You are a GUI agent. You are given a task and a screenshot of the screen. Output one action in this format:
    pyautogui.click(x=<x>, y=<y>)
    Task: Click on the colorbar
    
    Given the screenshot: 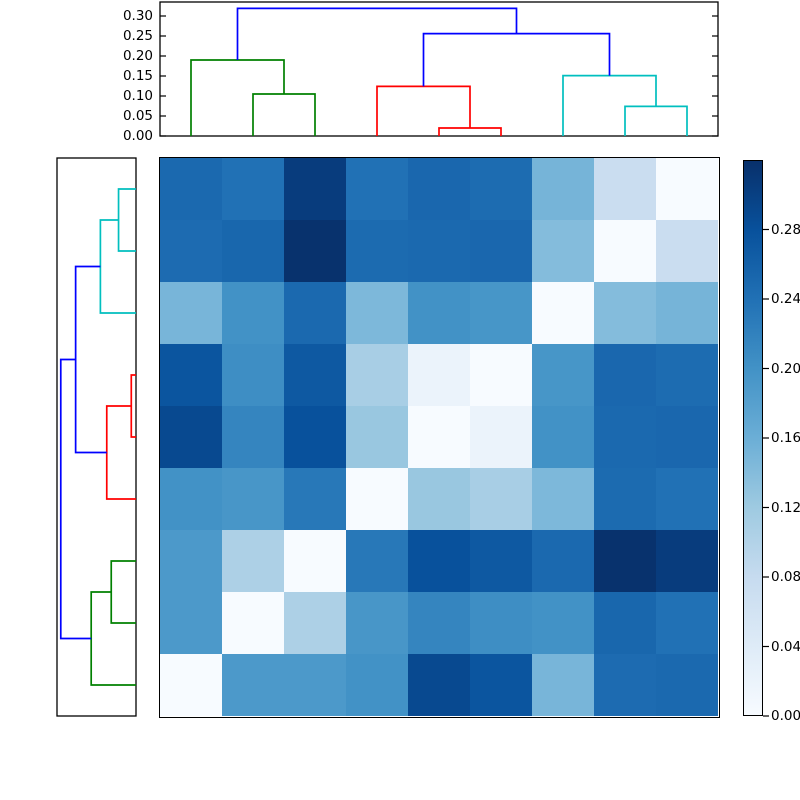 What is the action you would take?
    pyautogui.click(x=753, y=438)
    